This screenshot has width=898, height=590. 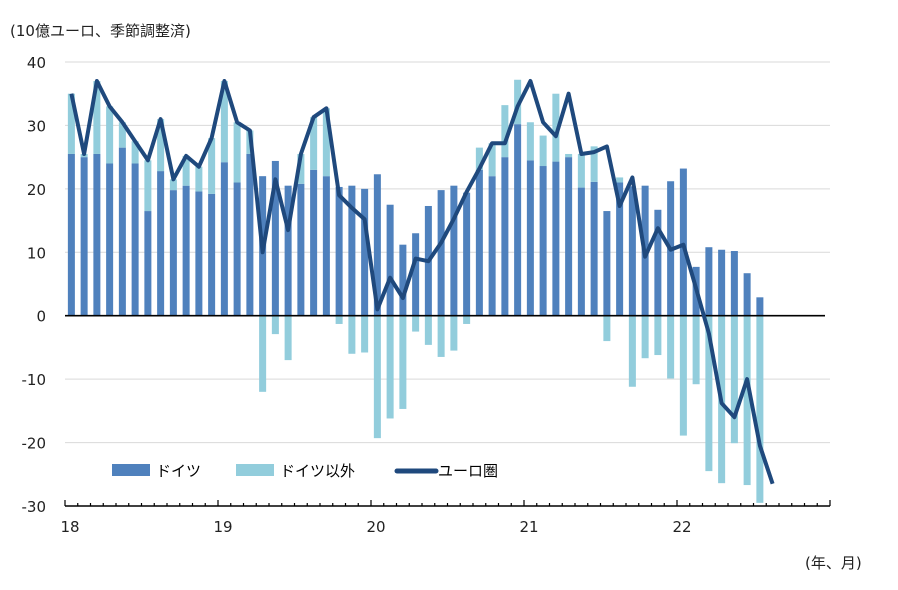 I want to click on y-tick-label: -20, so click(x=34, y=444).